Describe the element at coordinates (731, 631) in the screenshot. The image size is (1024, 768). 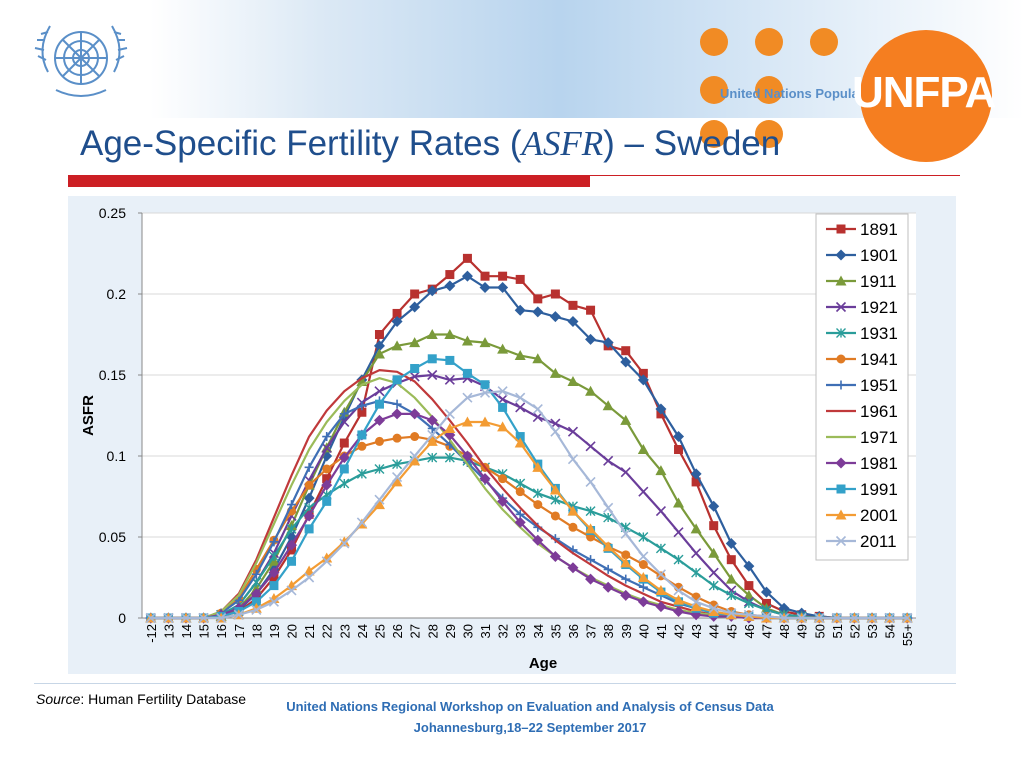
I see `x-tick-label: 45` at that location.